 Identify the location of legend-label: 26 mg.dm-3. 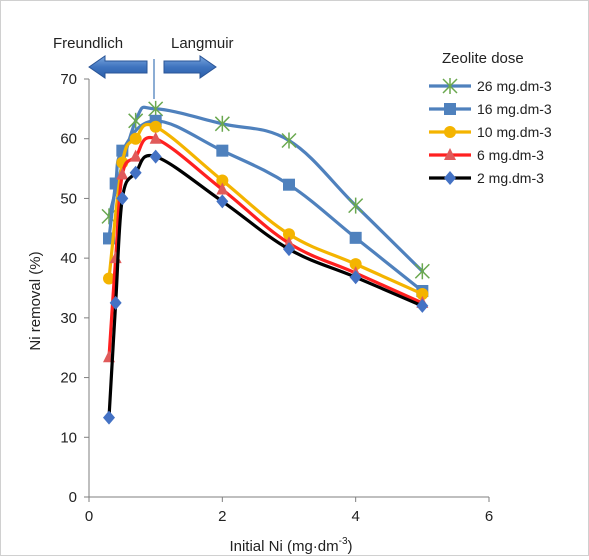
(514, 86).